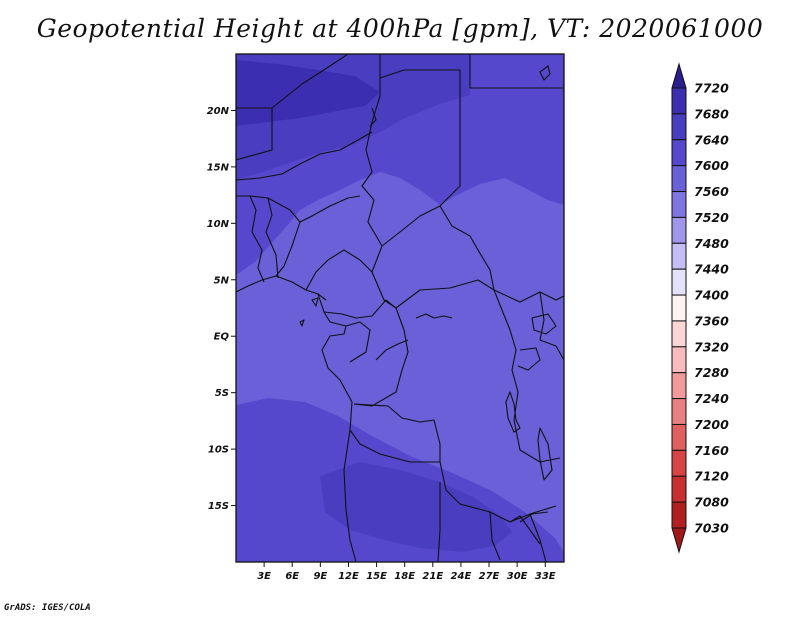 The image size is (800, 618). Describe the element at coordinates (47, 608) in the screenshot. I see `grads-credit: GrADS: IGES/COLA` at that location.